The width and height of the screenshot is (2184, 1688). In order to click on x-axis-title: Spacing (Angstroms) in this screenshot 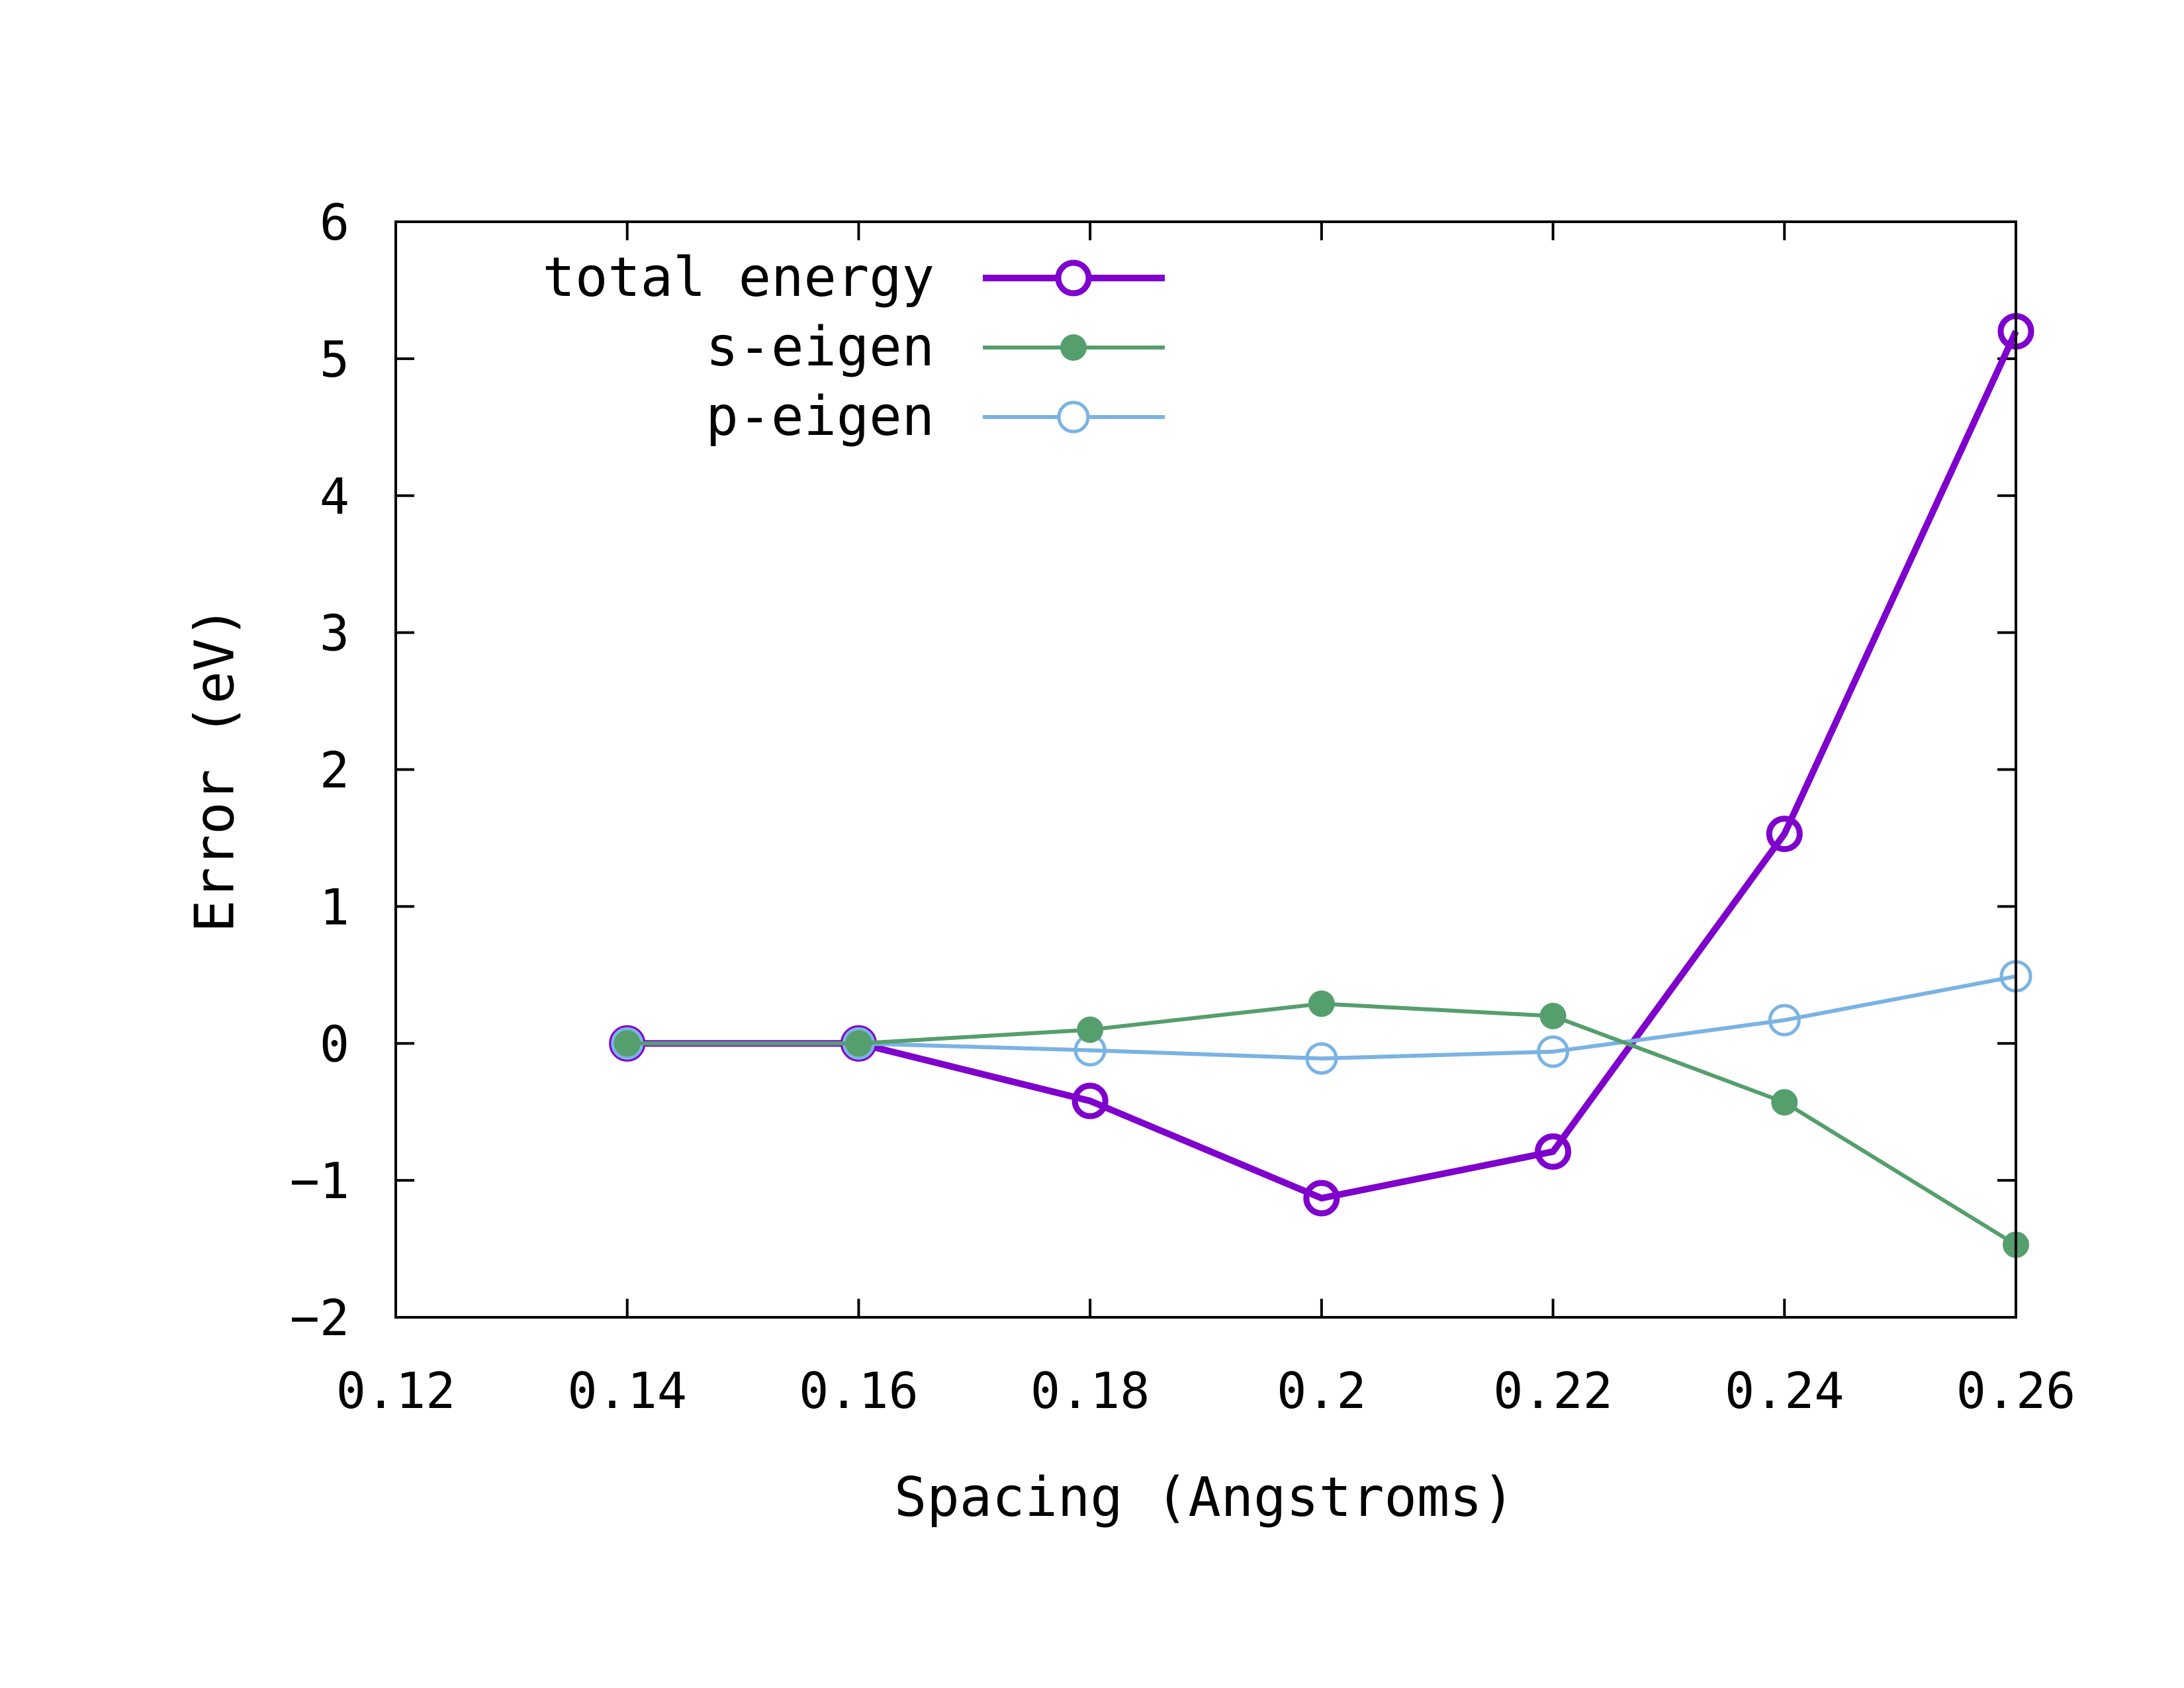, I will do `click(1204, 1497)`.